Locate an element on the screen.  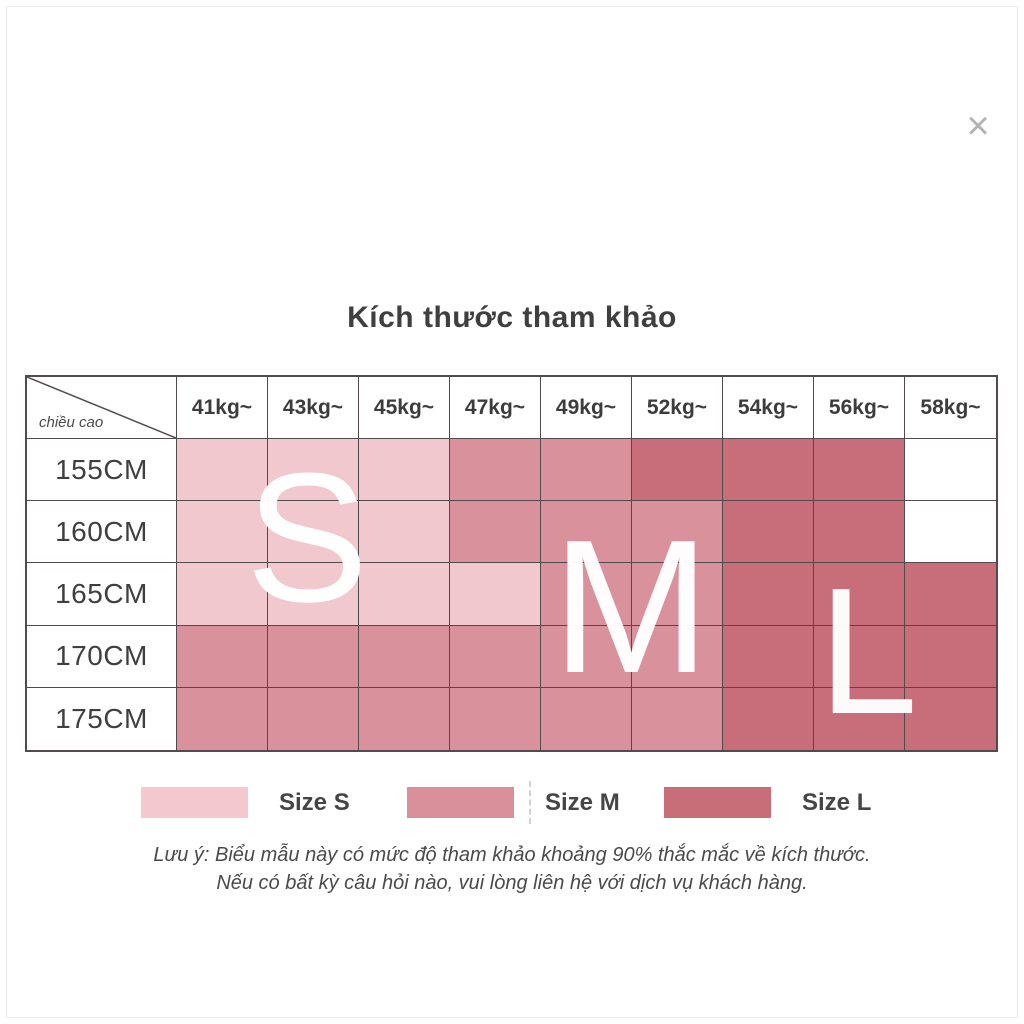
weight-header-52kg: 52kg~ is located at coordinates (677, 408).